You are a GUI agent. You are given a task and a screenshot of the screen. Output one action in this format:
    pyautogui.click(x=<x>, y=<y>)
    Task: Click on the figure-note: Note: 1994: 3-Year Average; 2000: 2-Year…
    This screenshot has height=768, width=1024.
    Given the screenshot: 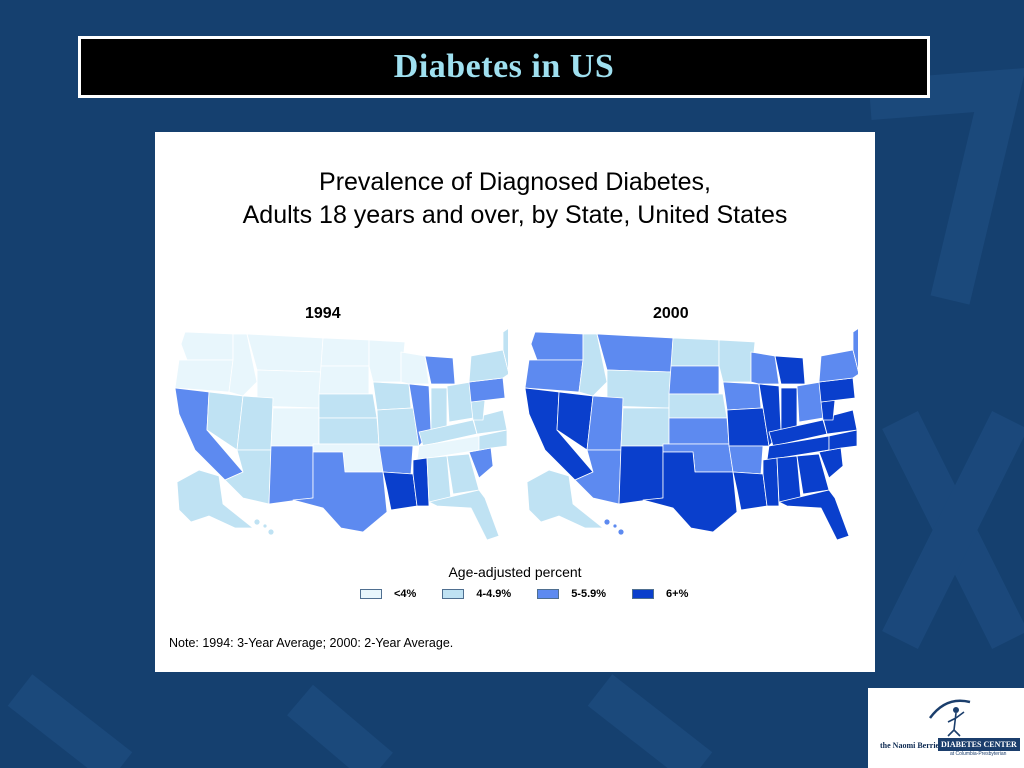 What is the action you would take?
    pyautogui.click(x=311, y=643)
    